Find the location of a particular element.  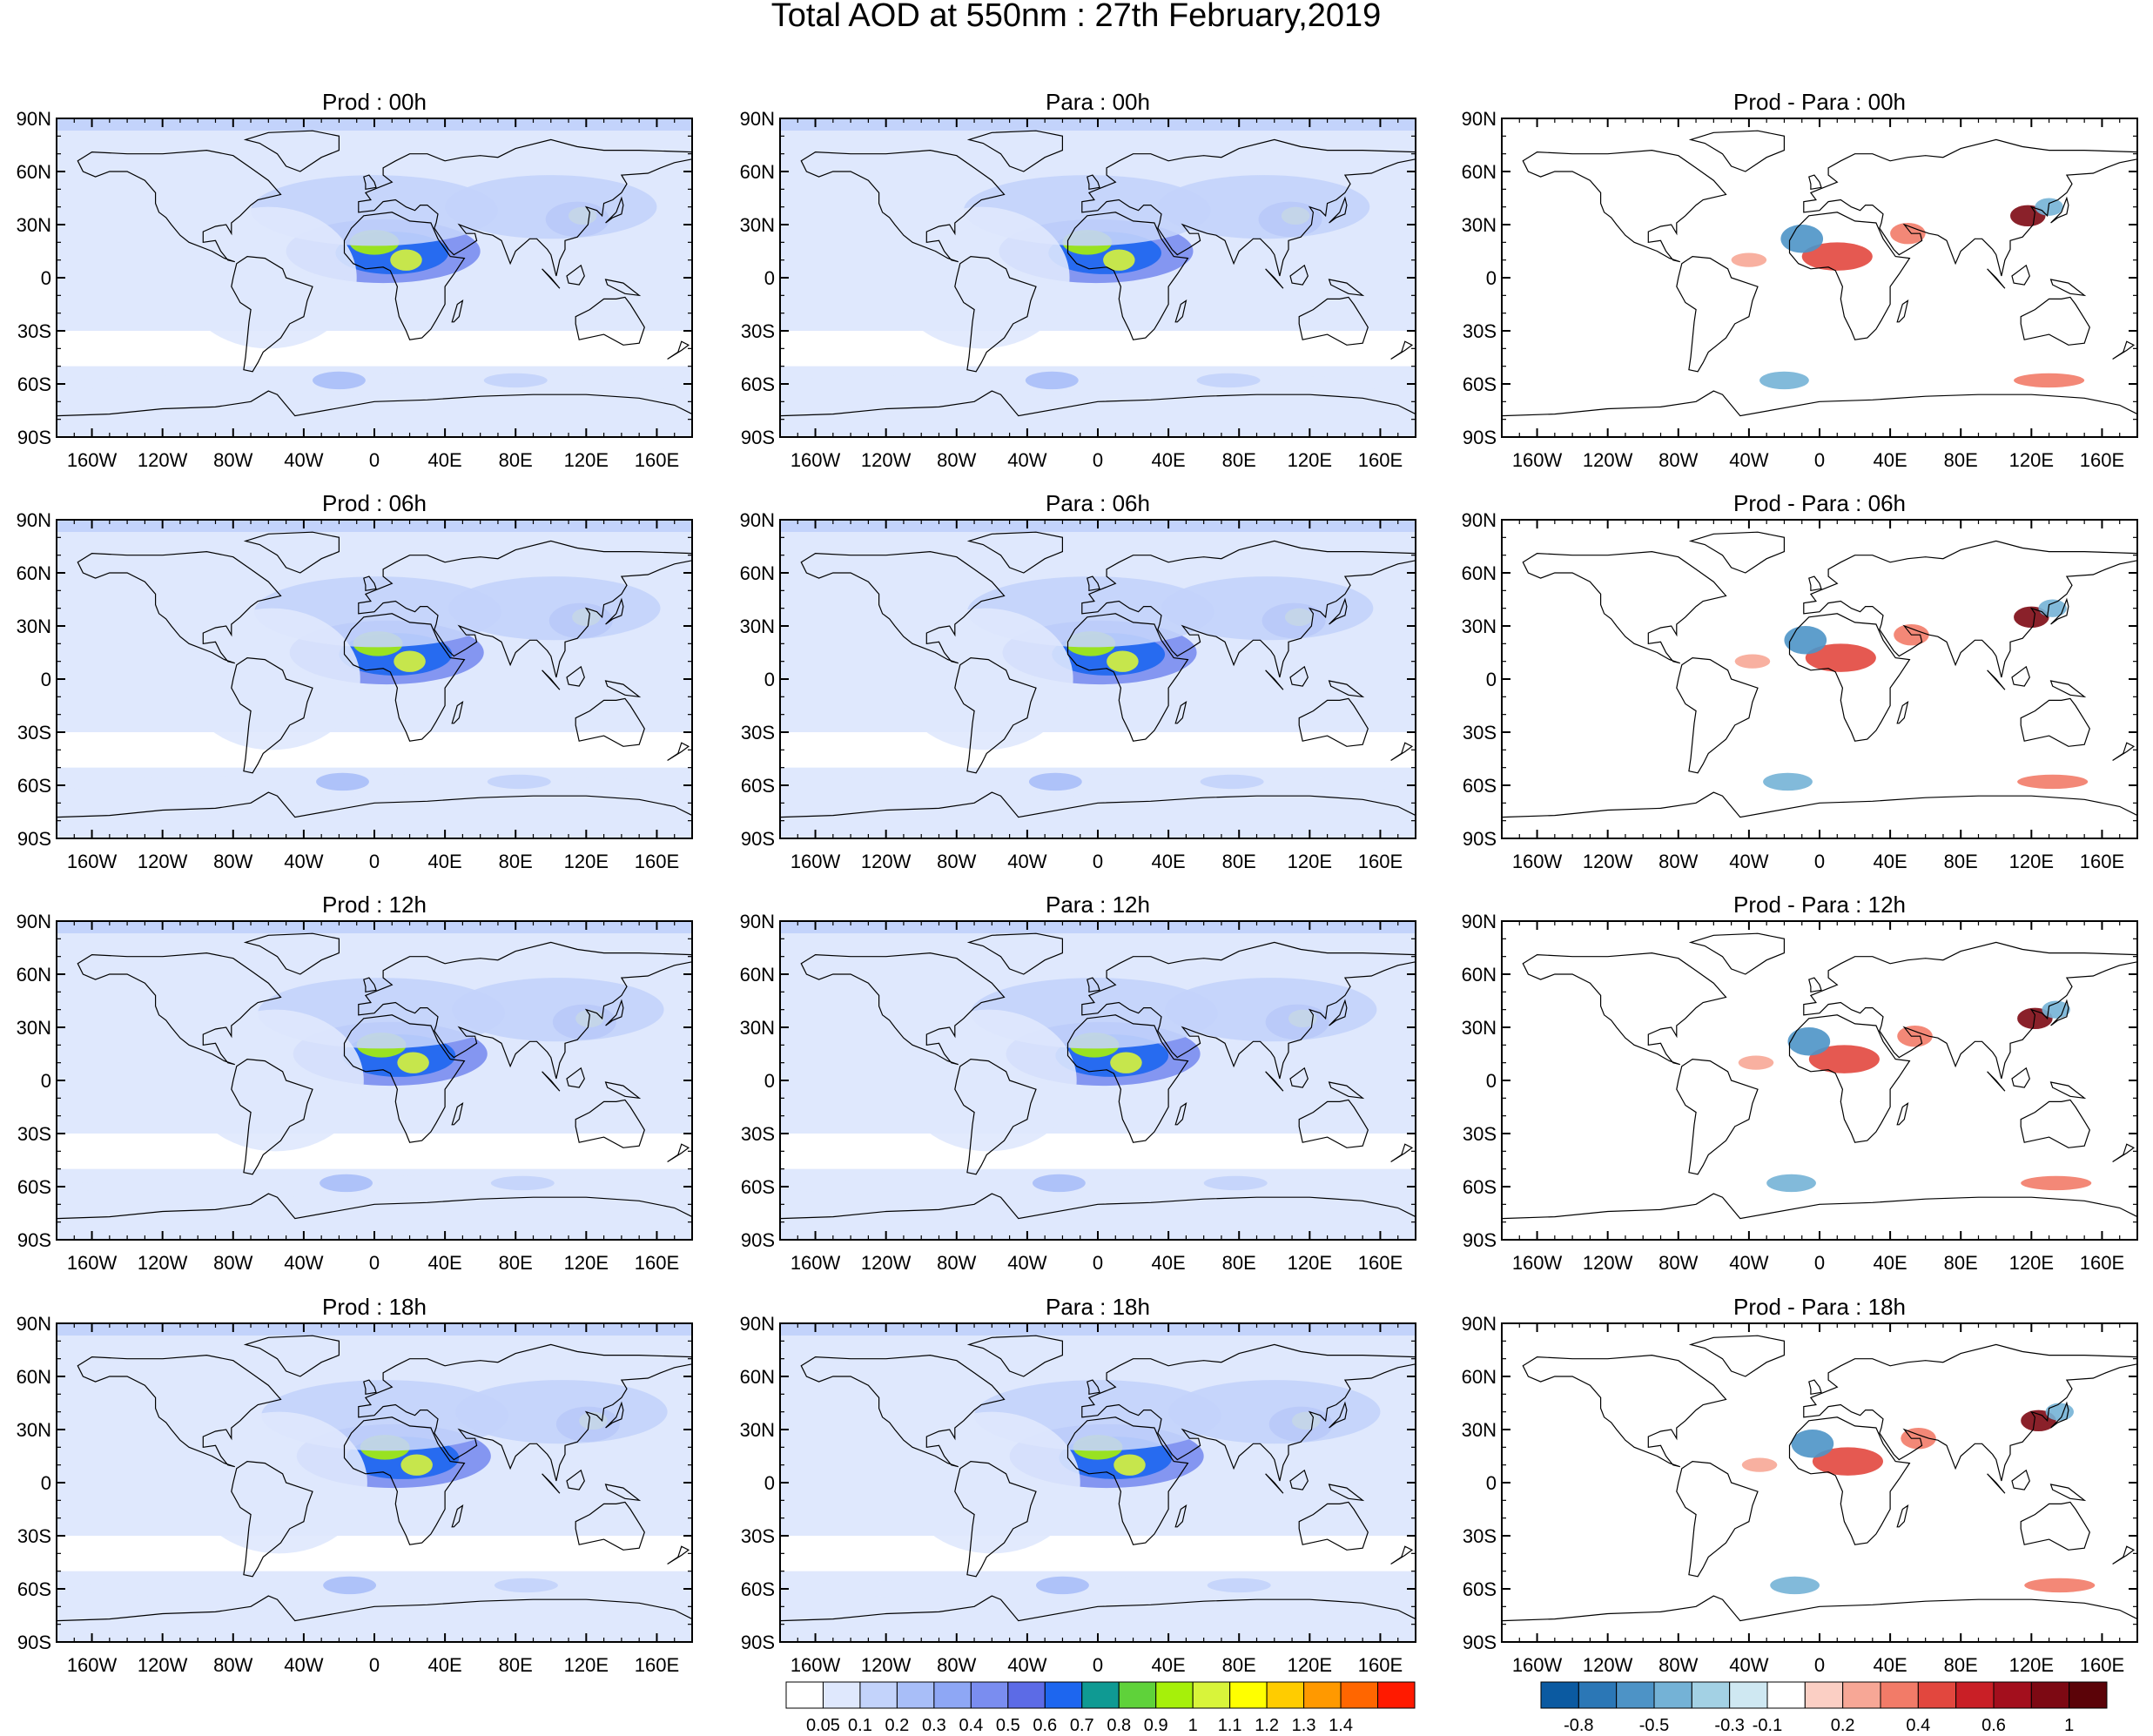

panel-title: Para : 06h is located at coordinates (1098, 503).